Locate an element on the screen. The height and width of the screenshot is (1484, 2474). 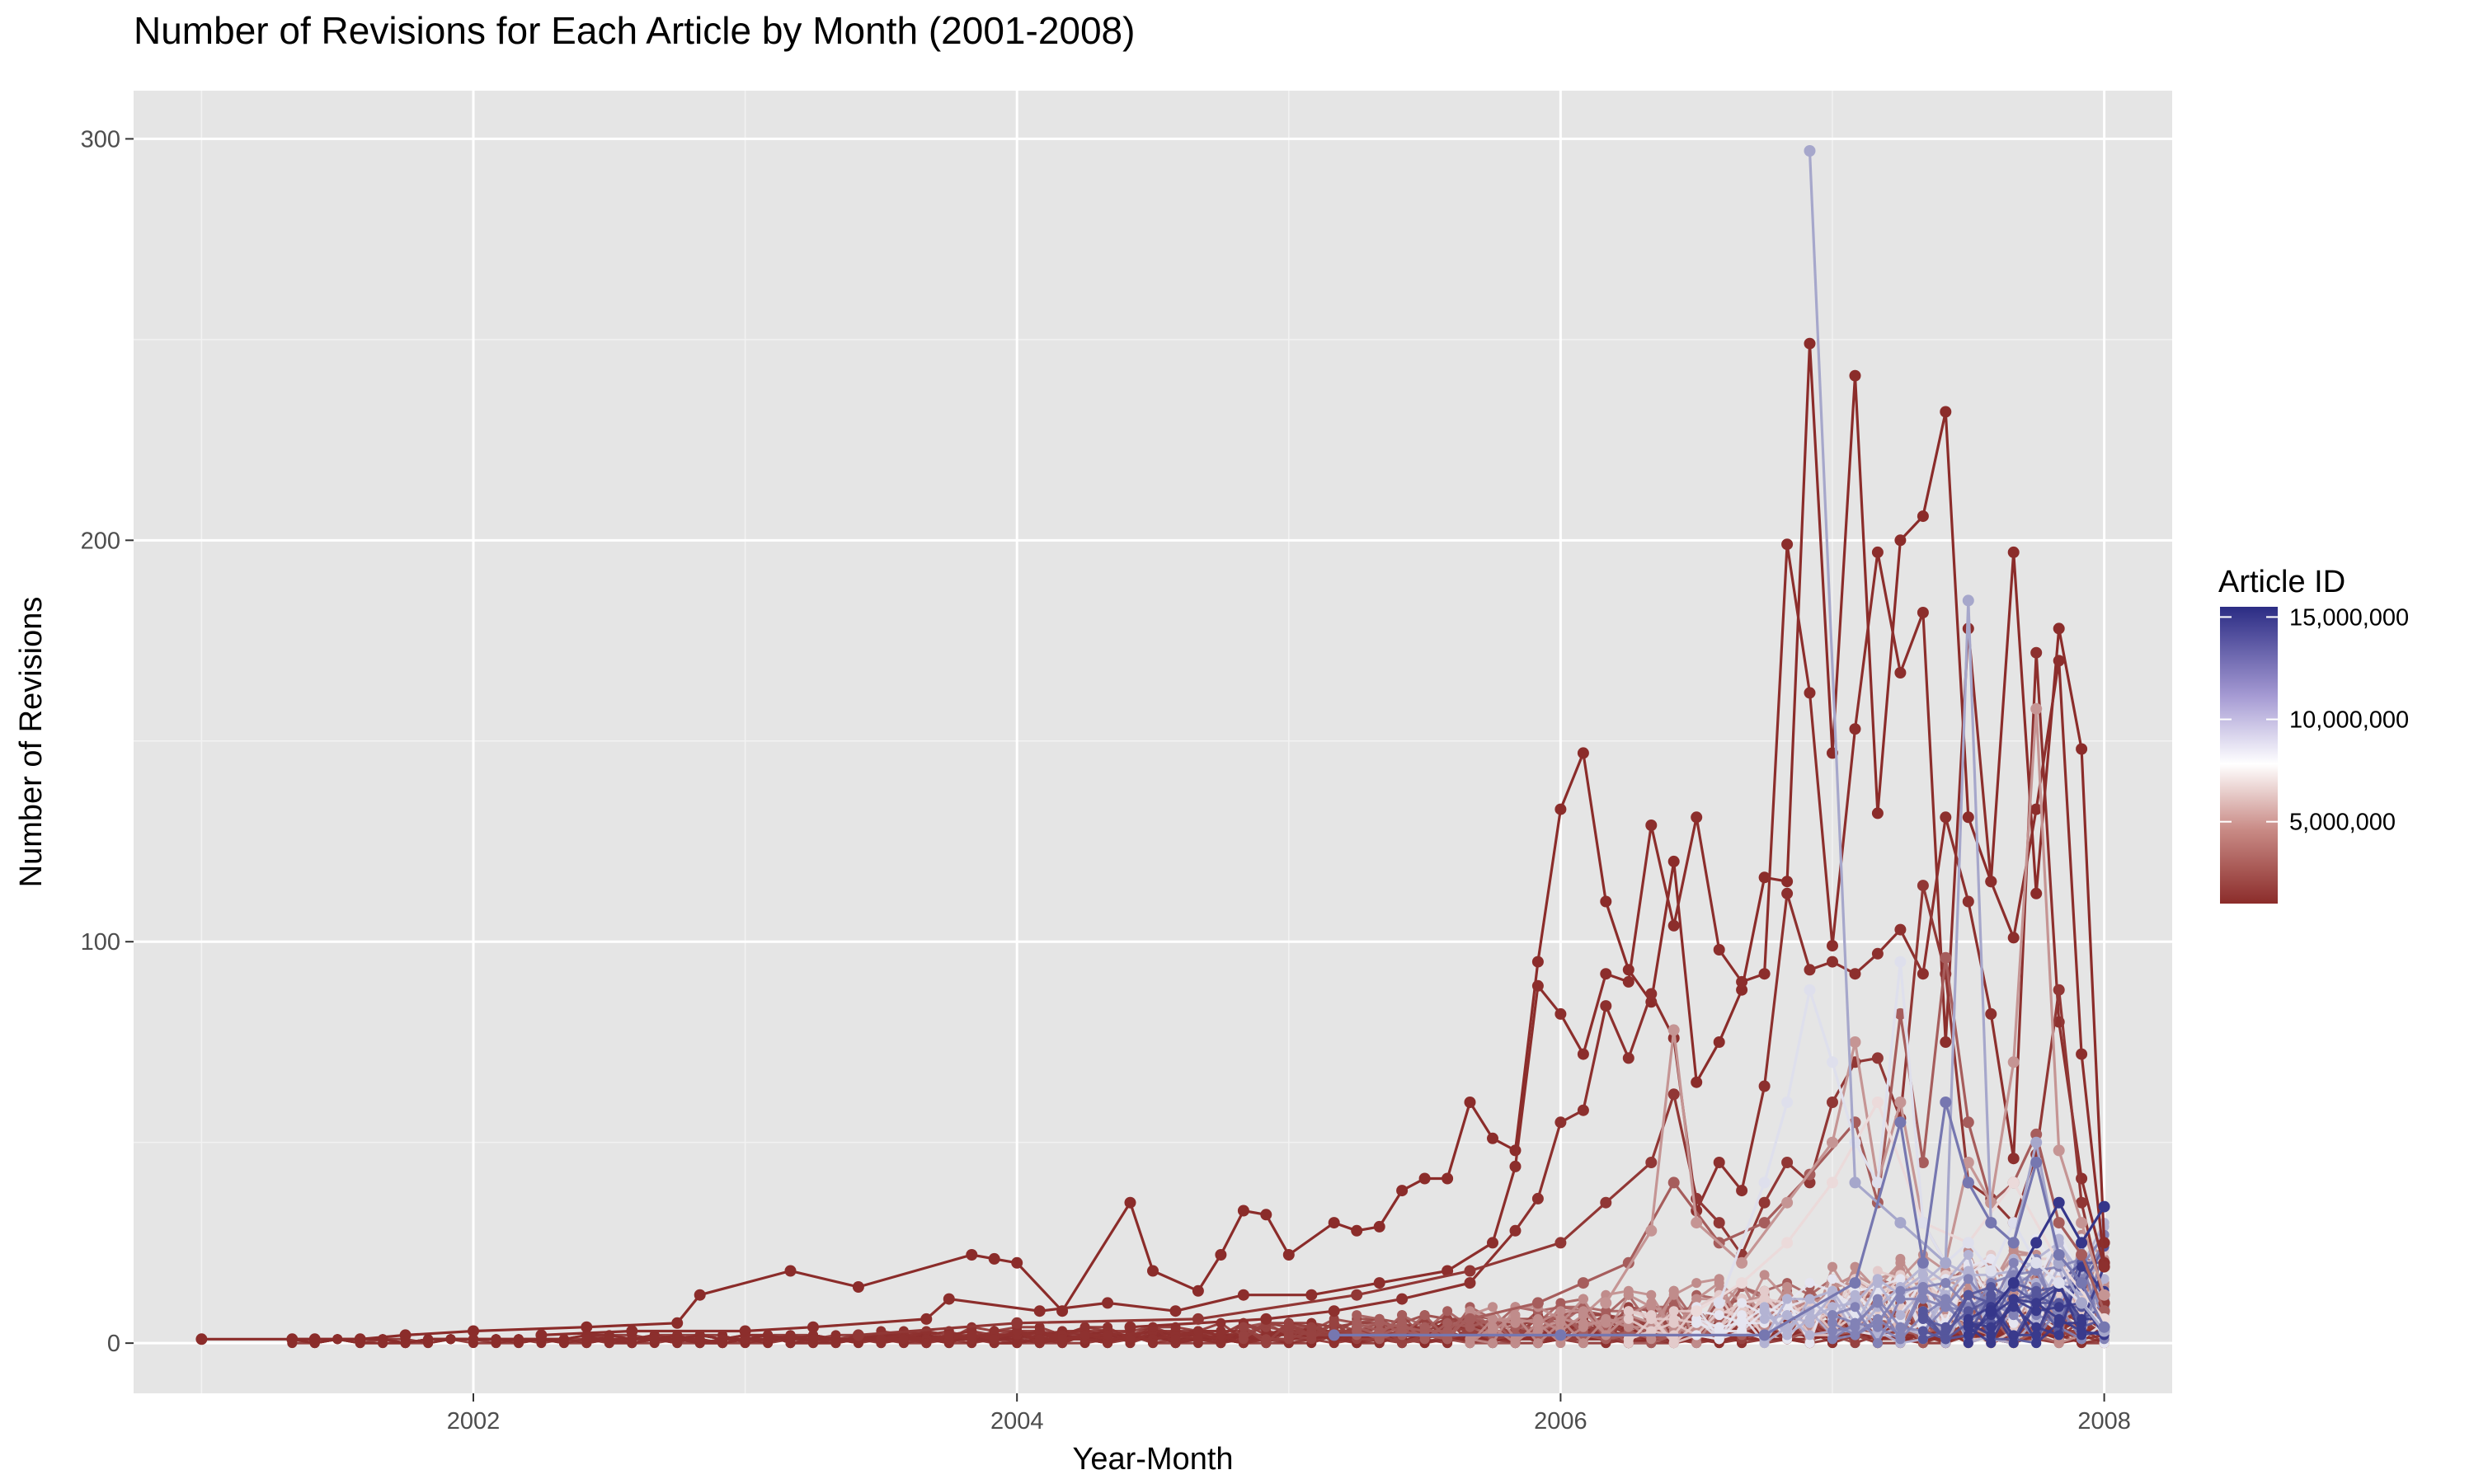
x-tick-label: 2006 is located at coordinates (1560, 1421).